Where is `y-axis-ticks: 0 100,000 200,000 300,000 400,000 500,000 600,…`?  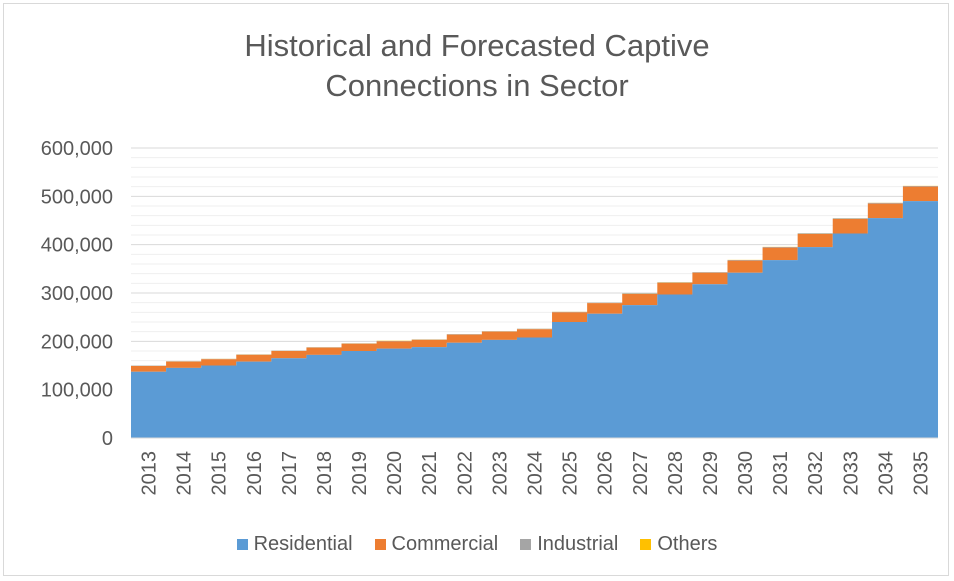
y-axis-ticks: 0 100,000 200,000 300,000 400,000 500,000 600,… is located at coordinates (77, 294).